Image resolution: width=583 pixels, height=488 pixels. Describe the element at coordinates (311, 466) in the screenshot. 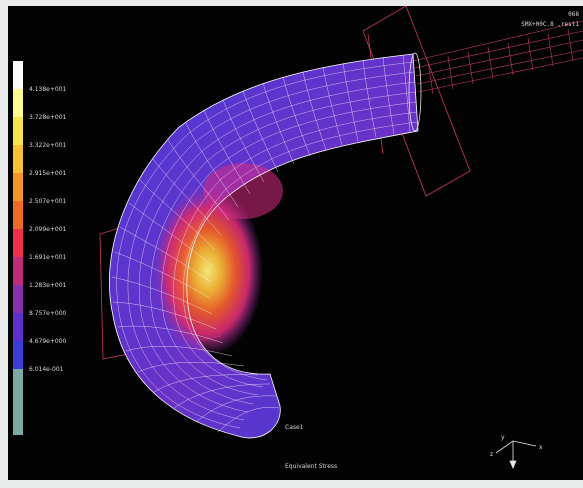

I see `result-type-label: Equivalent Stress` at that location.